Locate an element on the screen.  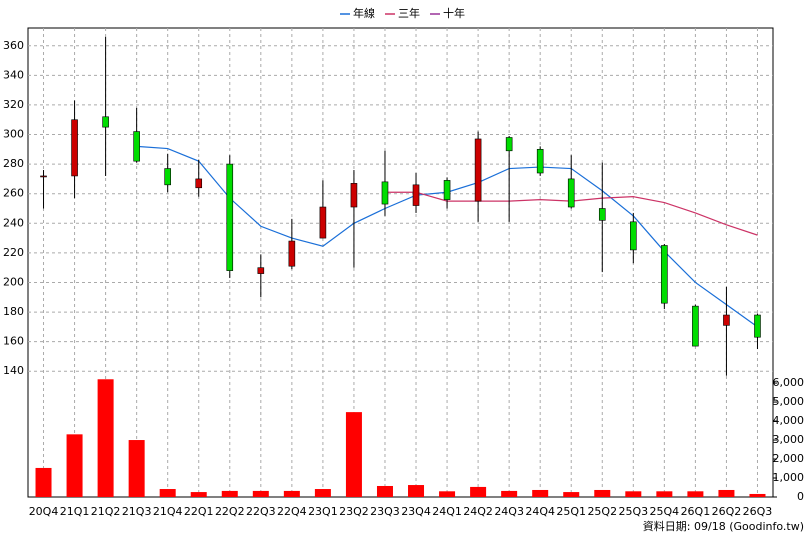
note: 資料日期: 09/18 (Goodinfo.tw) is located at coordinates (723, 526).